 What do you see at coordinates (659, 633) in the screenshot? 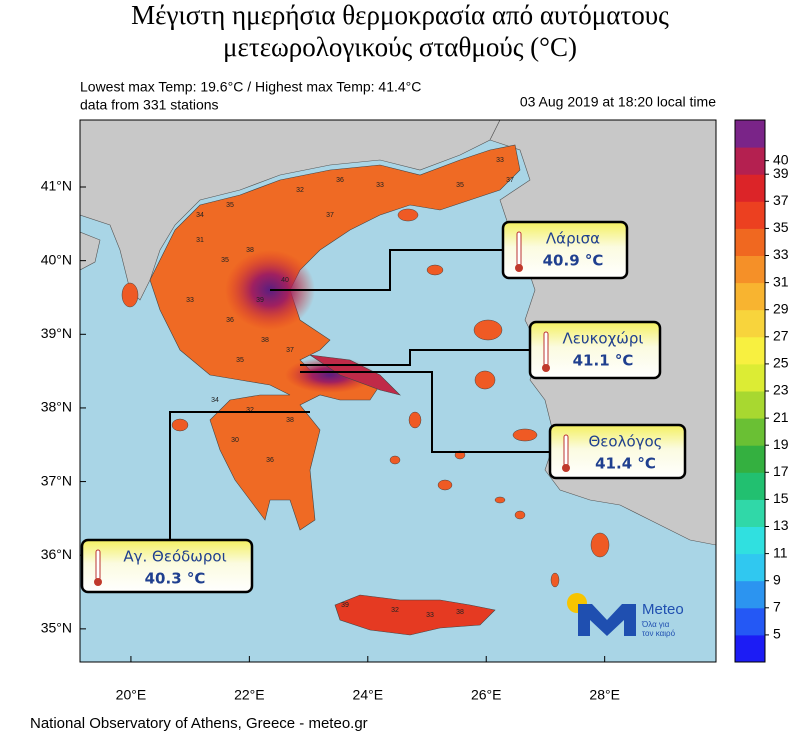
I see `logo-slogan: τον καιρό` at bounding box center [659, 633].